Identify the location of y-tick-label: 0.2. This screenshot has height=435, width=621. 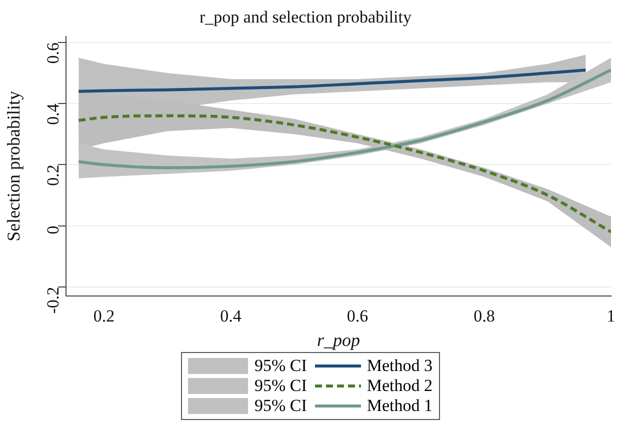
(52, 175).